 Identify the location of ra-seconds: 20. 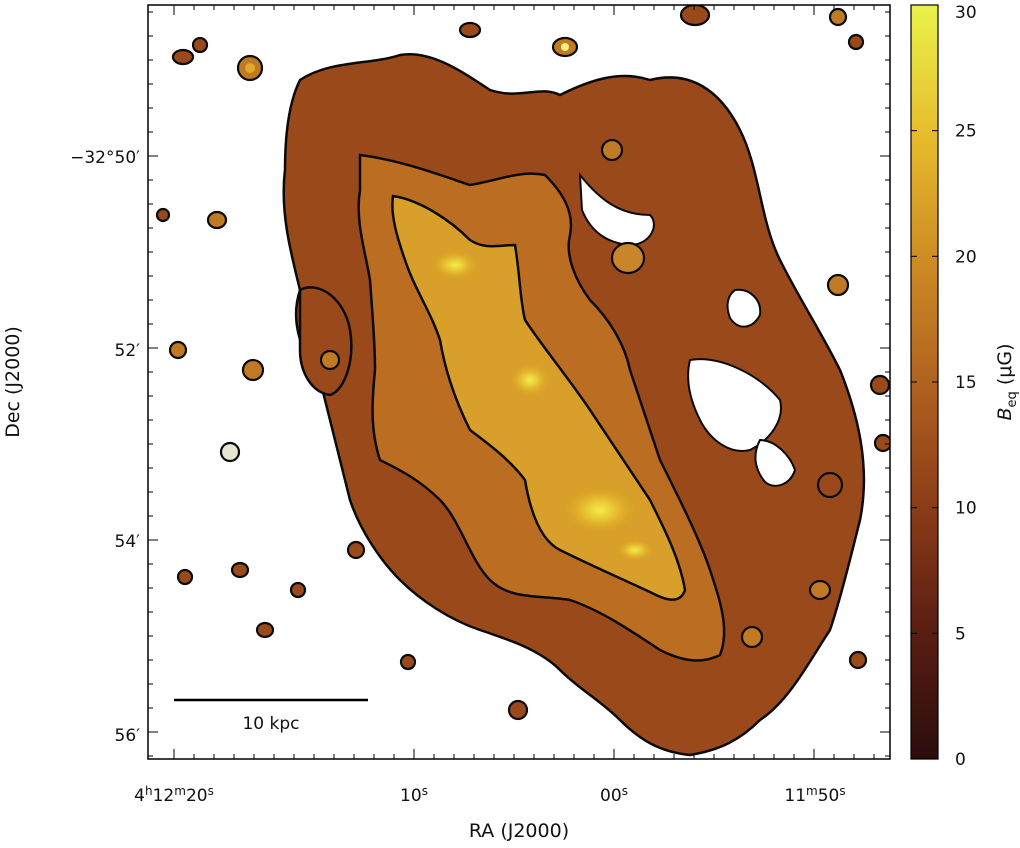
(197, 796).